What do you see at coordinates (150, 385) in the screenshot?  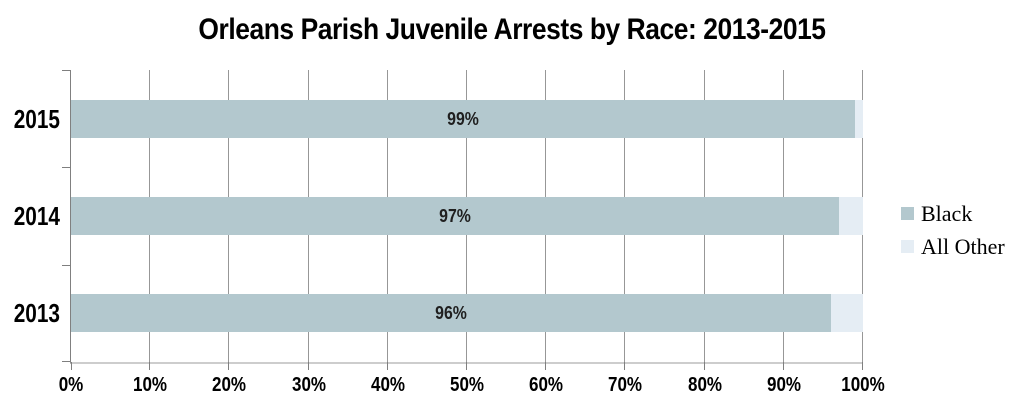 I see `x-axis-tick-label: 10%` at bounding box center [150, 385].